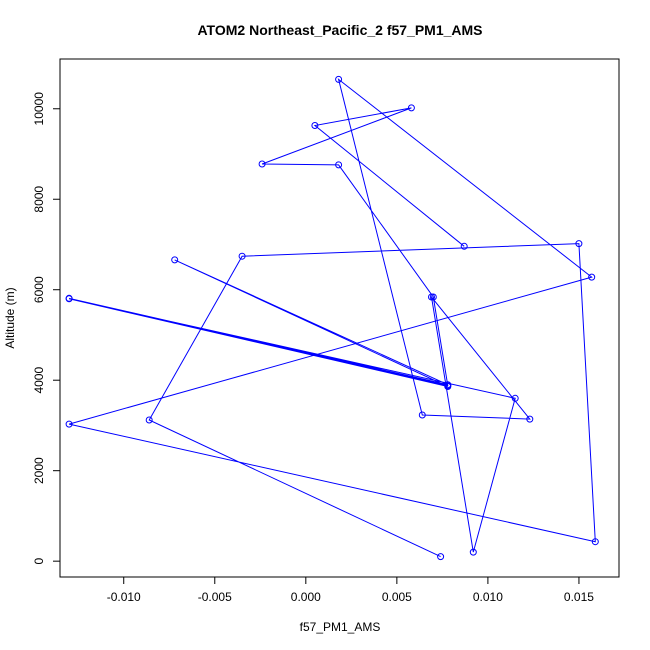  Describe the element at coordinates (488, 597) in the screenshot. I see `x-tick-label: 0.010` at that location.